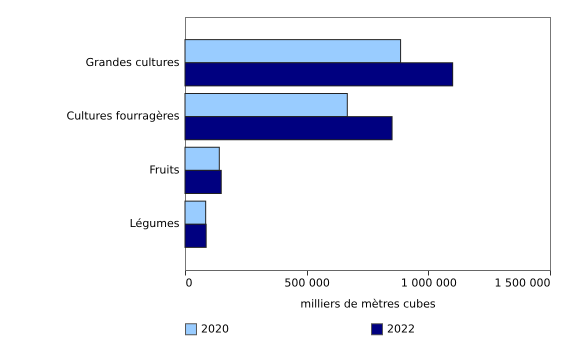  I want to click on y-tick-label: Légumes, so click(155, 223).